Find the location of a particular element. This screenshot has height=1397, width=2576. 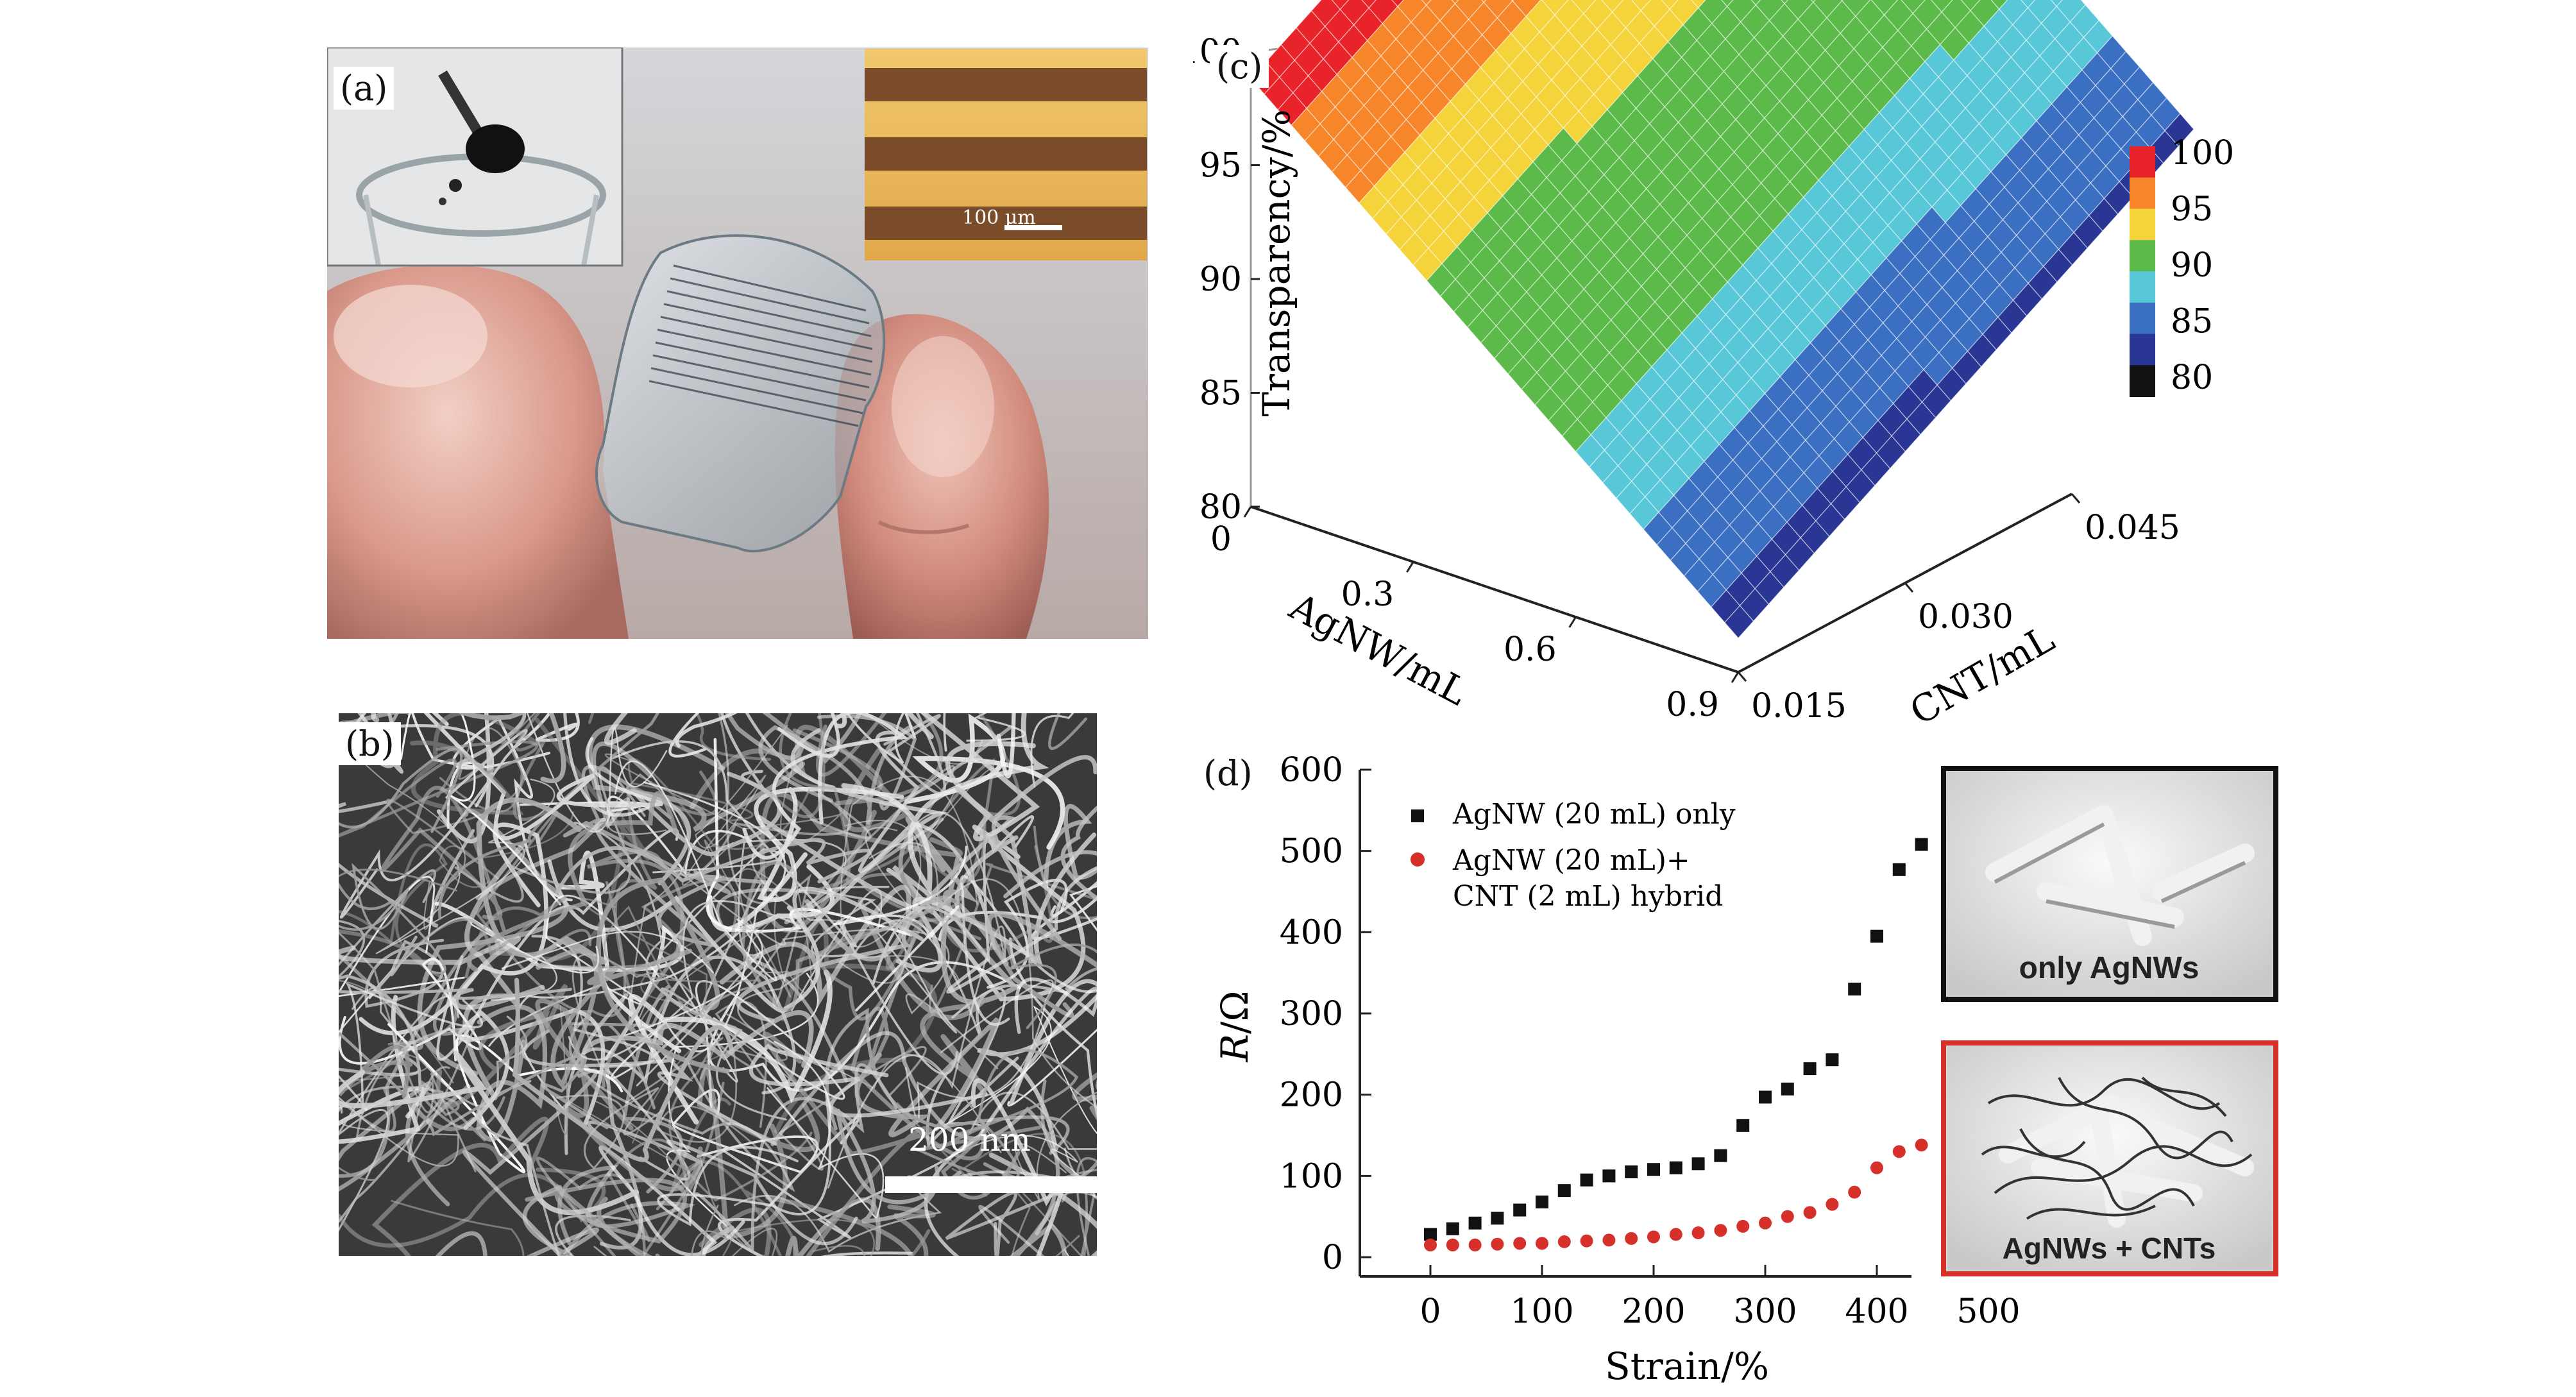

d-ylabel: R/Ω is located at coordinates (1235, 1026).